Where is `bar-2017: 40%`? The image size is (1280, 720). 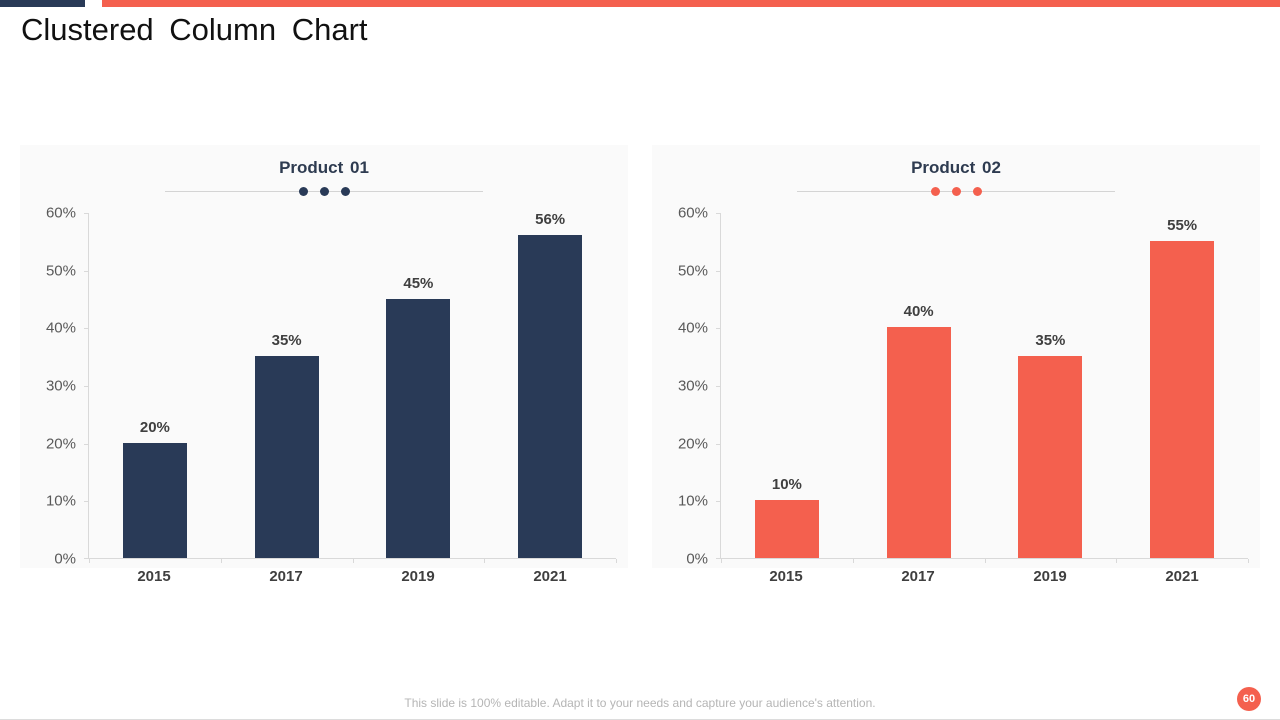
bar-2017: 40% is located at coordinates (918, 430).